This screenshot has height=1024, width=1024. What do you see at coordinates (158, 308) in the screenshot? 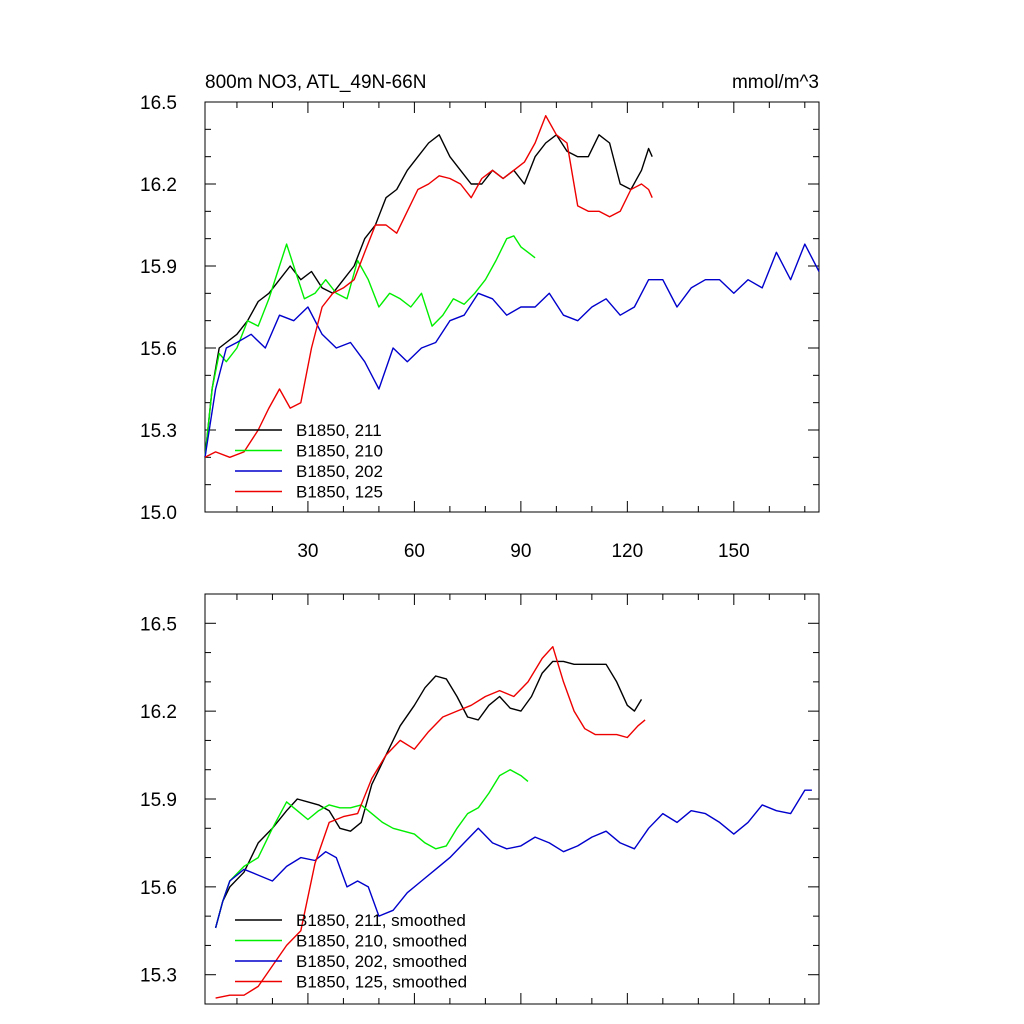
I see `top-panel-y-tick-labels: 15.0 15.3 15.6 15.9 16.2 16.5` at bounding box center [158, 308].